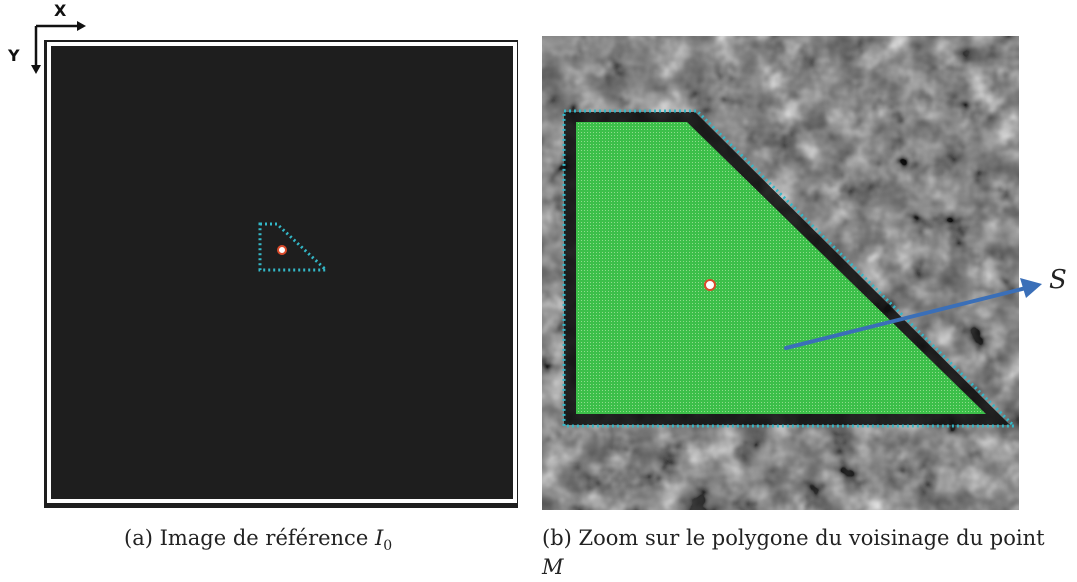 The image size is (1077, 582). I want to click on point-m-small, so click(282, 250).